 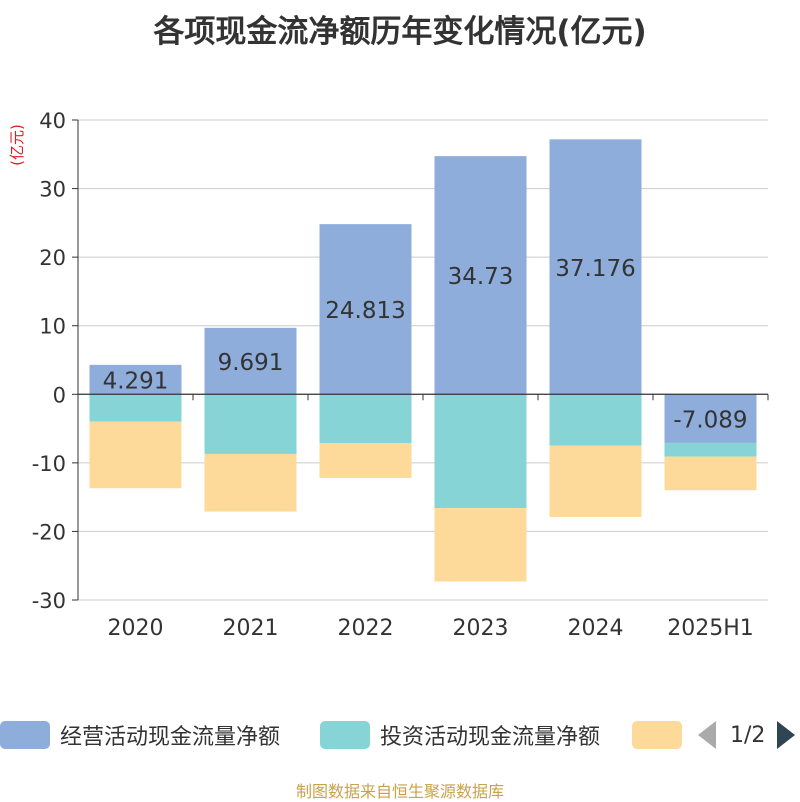 What do you see at coordinates (490, 737) in the screenshot?
I see `legend-label-investing: 投资活动现金流量净额` at bounding box center [490, 737].